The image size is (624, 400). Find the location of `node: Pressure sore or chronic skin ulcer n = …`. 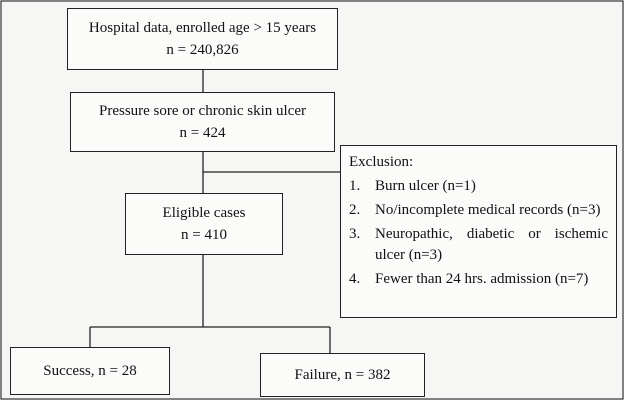

node: Pressure sore or chronic skin ulcer n = … is located at coordinates (202, 122).